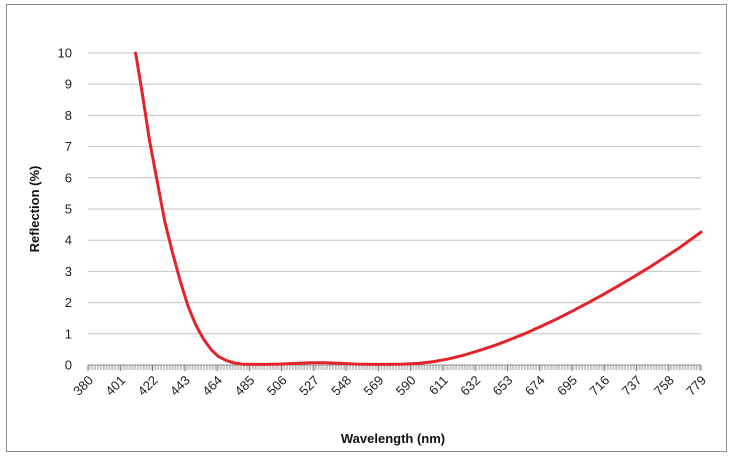 Image resolution: width=735 pixels, height=458 pixels. Describe the element at coordinates (68, 302) in the screenshot. I see `y-tick-label-2: 2` at that location.